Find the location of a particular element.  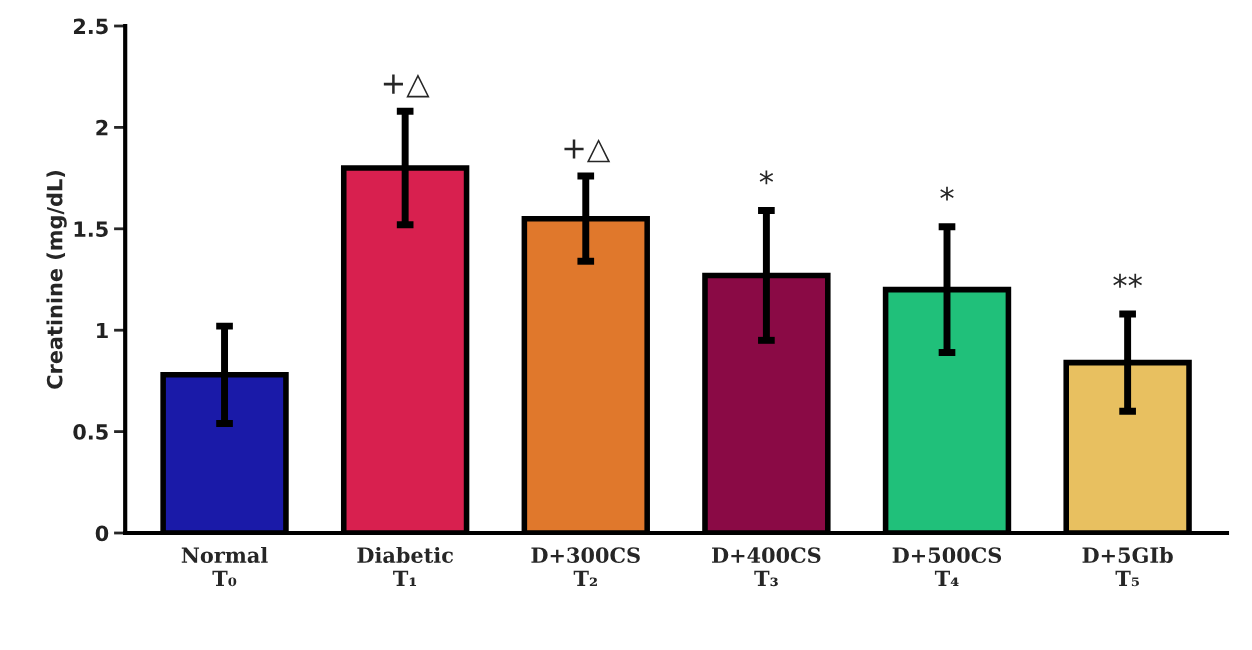

y-tick-label: 0 is located at coordinates (102, 533).